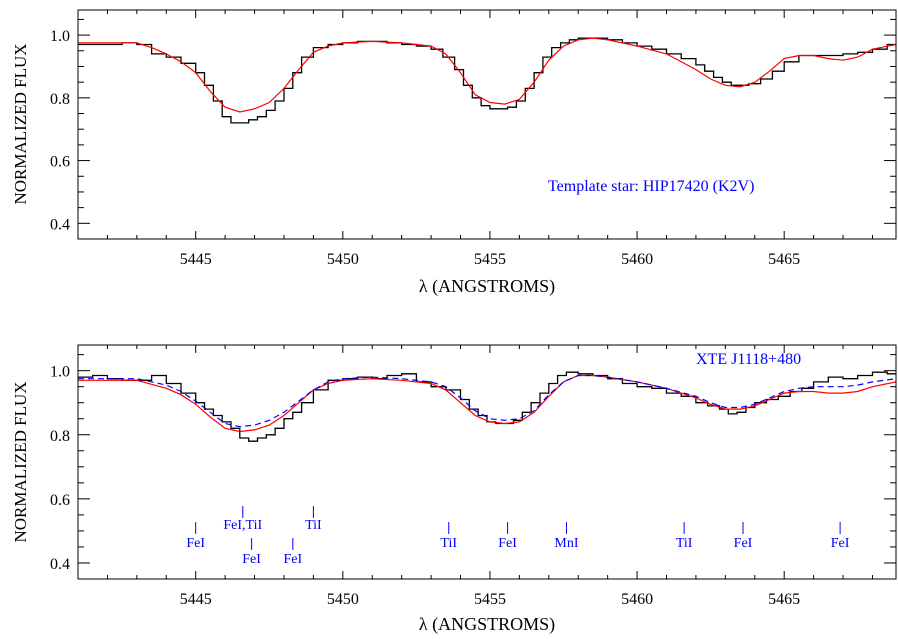 This screenshot has height=639, width=898. I want to click on bottom-observed-histogram, so click(487, 406).